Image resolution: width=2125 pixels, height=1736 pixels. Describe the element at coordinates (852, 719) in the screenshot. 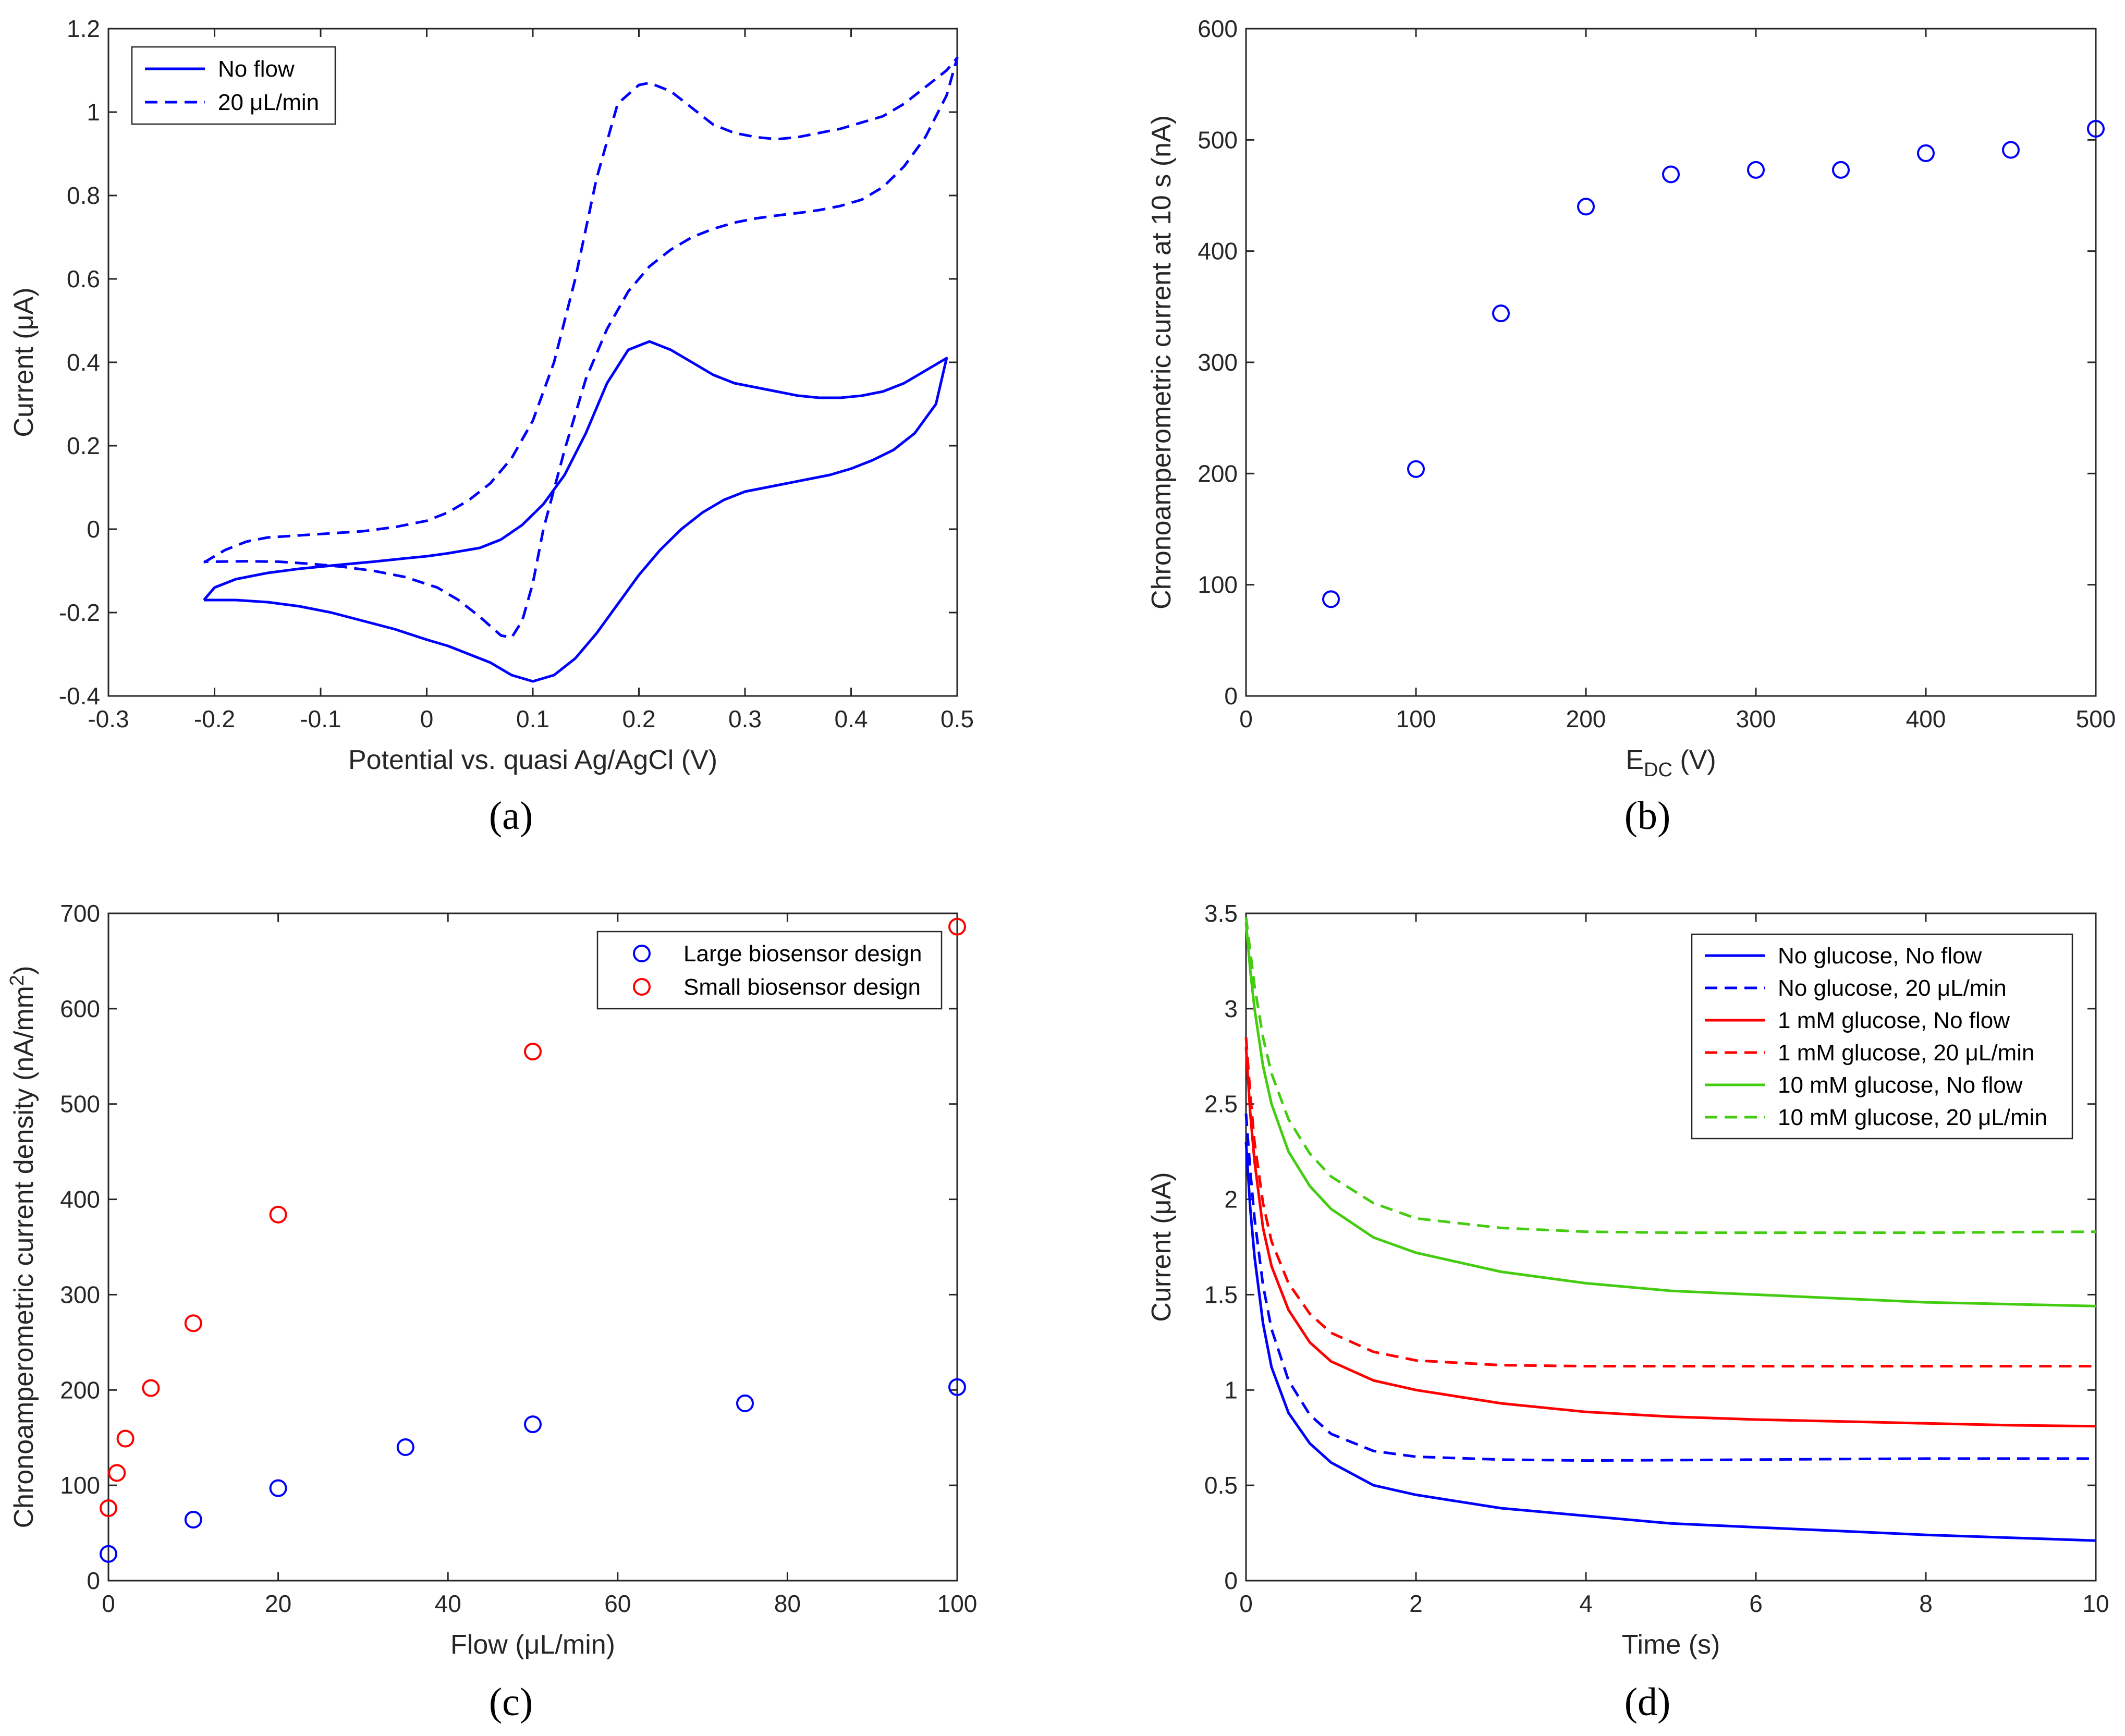

I see `x-tick-label: 0.4` at that location.